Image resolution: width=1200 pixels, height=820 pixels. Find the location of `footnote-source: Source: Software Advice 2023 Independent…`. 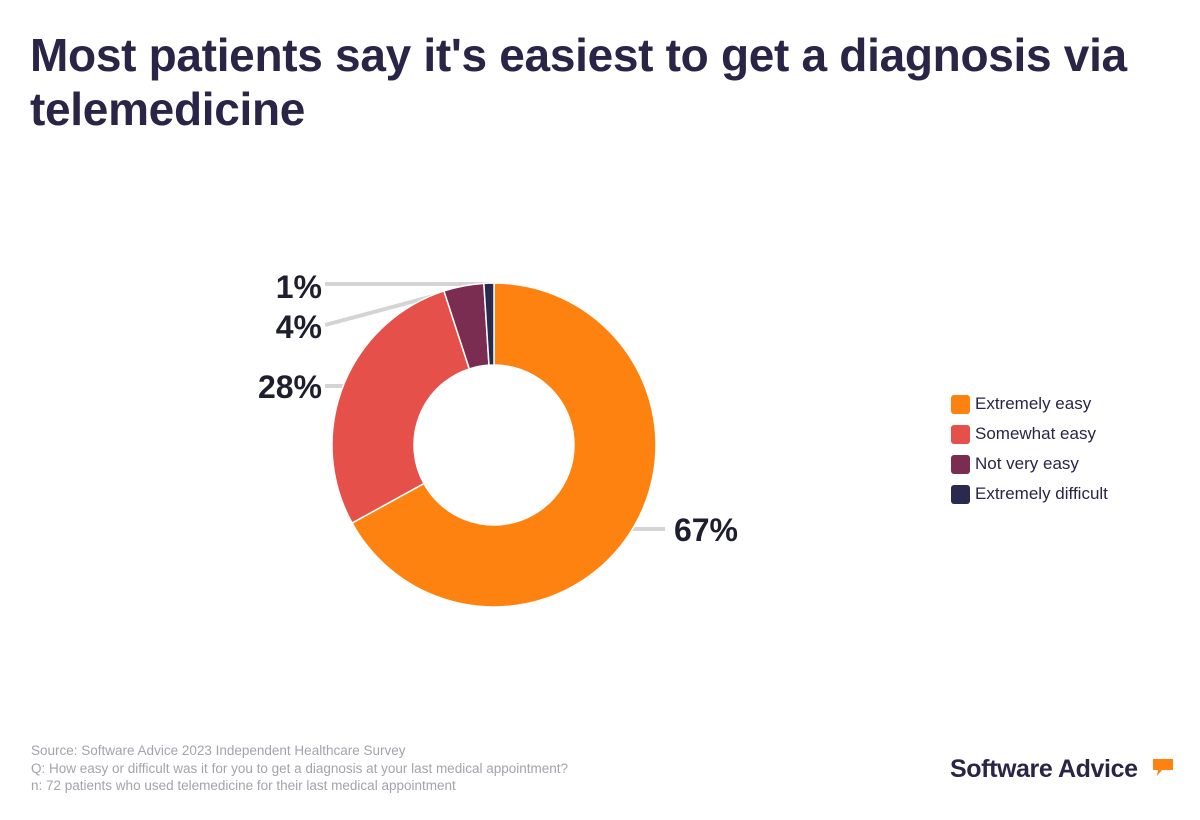

footnote-source: Source: Software Advice 2023 Independent… is located at coordinates (218, 750).